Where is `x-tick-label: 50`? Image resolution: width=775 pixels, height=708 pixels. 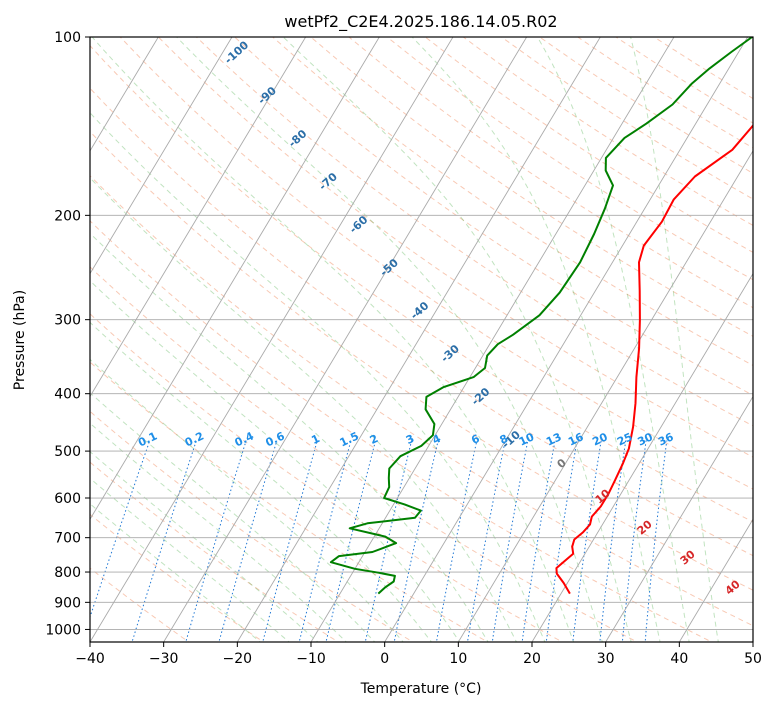
x-tick-label: 50 is located at coordinates (753, 659).